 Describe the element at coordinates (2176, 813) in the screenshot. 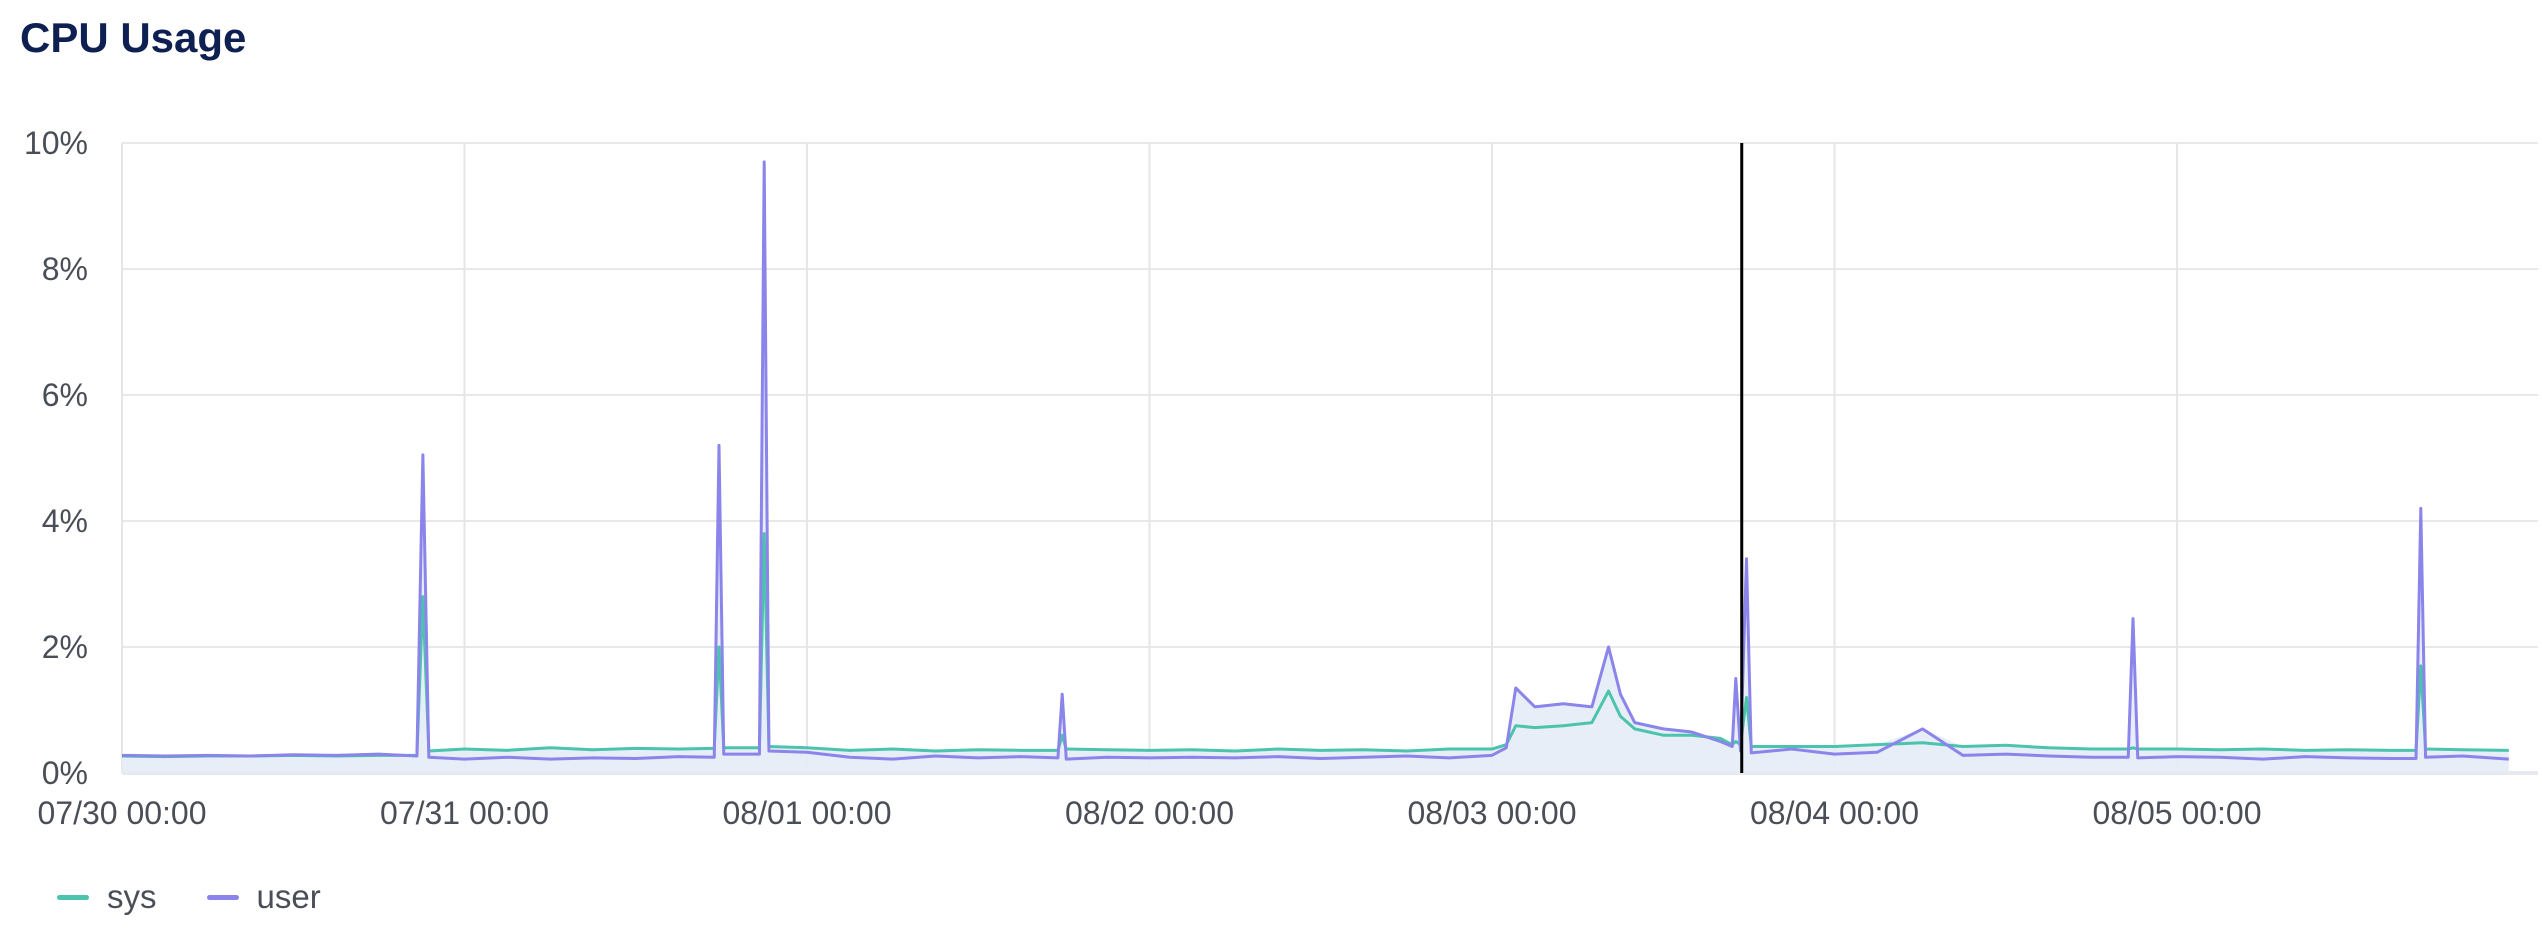

I see `x-tick-label: 08/05 00:00` at that location.